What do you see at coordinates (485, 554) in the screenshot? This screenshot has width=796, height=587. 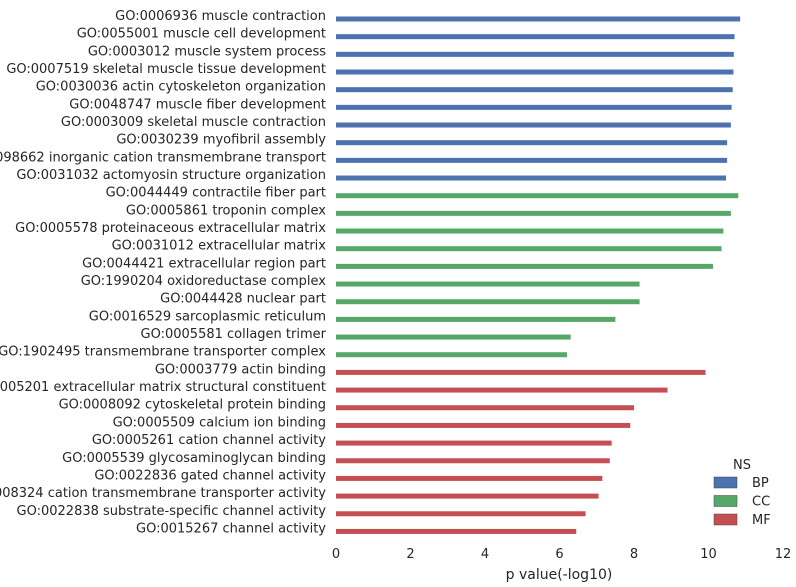 I see `x-tick-label: 4` at bounding box center [485, 554].